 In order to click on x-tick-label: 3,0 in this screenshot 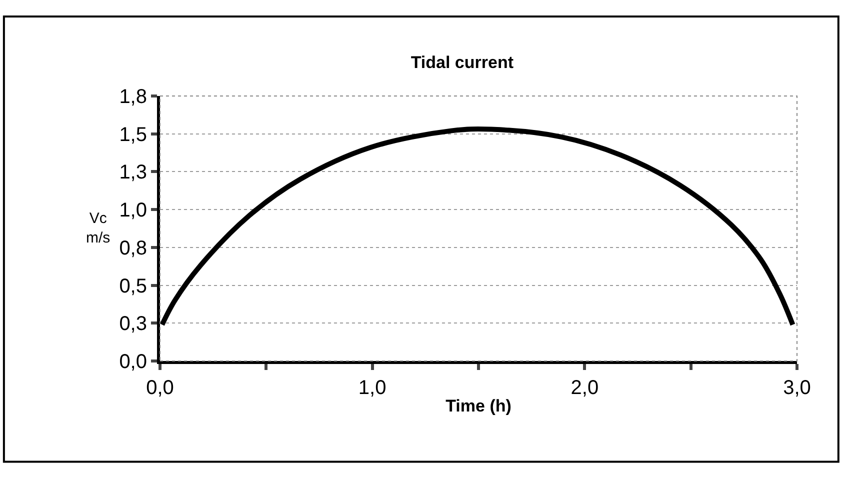, I will do `click(797, 388)`.